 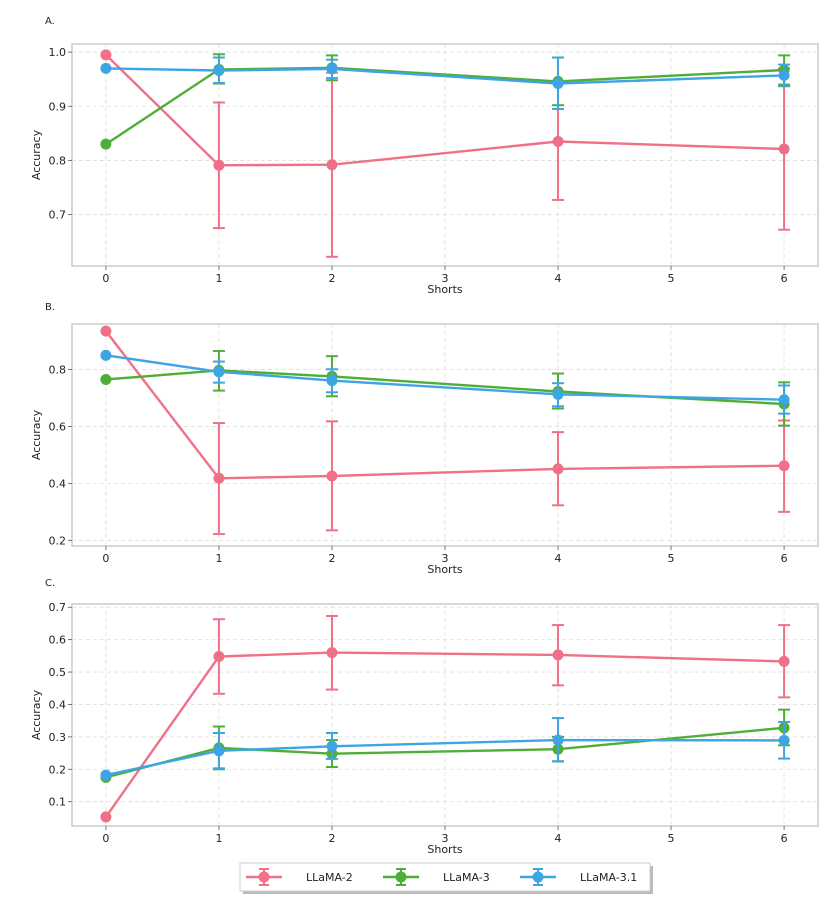 What do you see at coordinates (58, 52) in the screenshot?
I see `y-tick-label: 1.0` at bounding box center [58, 52].